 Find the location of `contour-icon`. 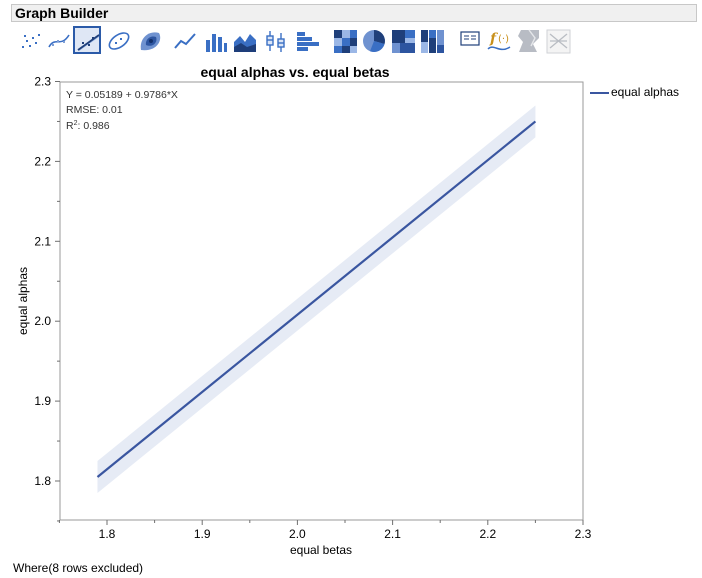

contour-icon is located at coordinates (150, 41).